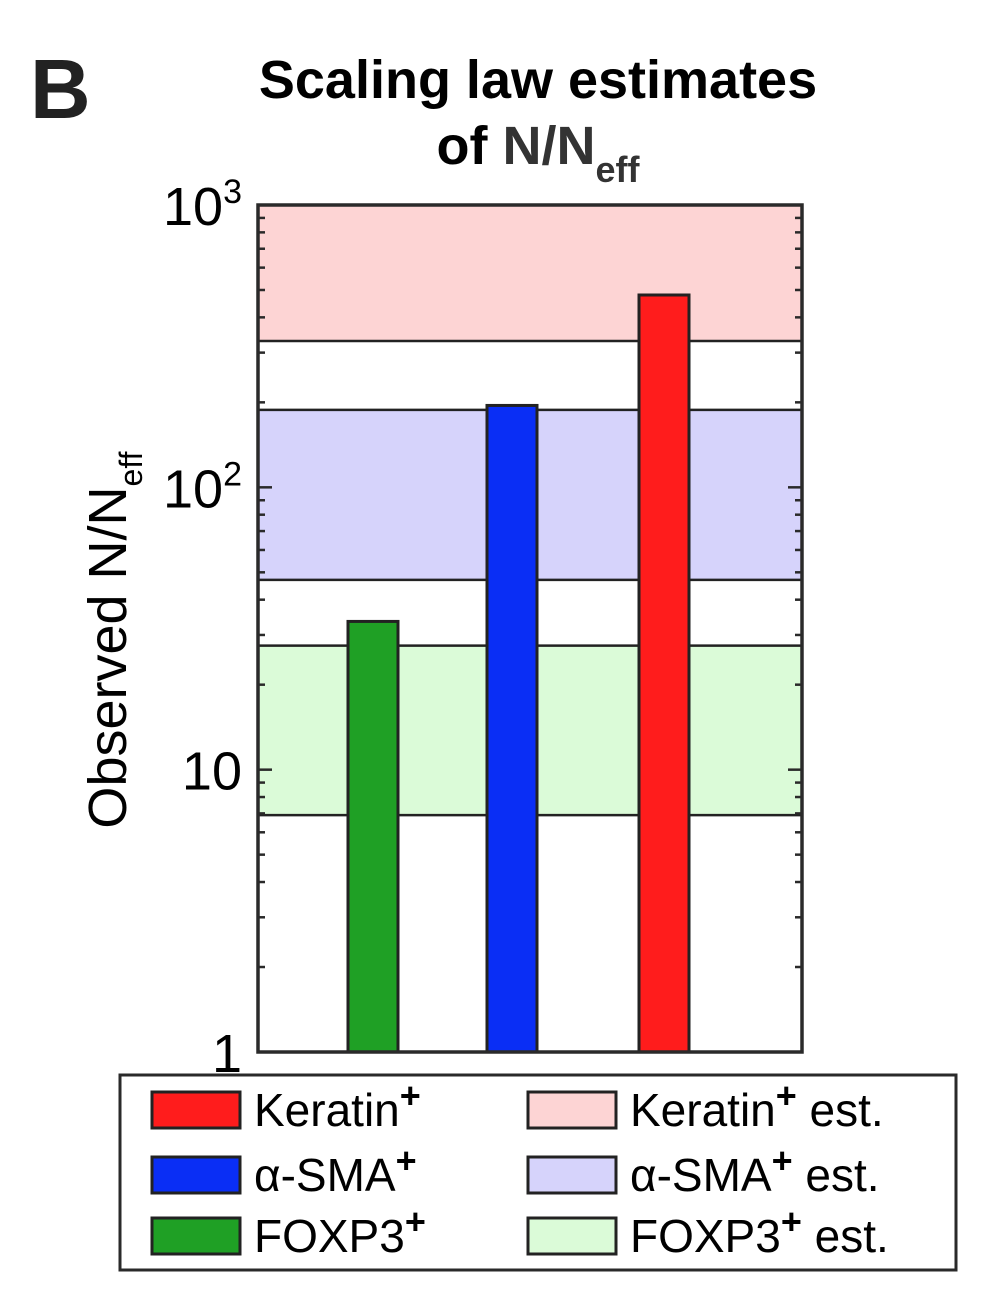 The width and height of the screenshot is (984, 1300). I want to click on legend-label-keratin: Keratin+, so click(337, 1105).